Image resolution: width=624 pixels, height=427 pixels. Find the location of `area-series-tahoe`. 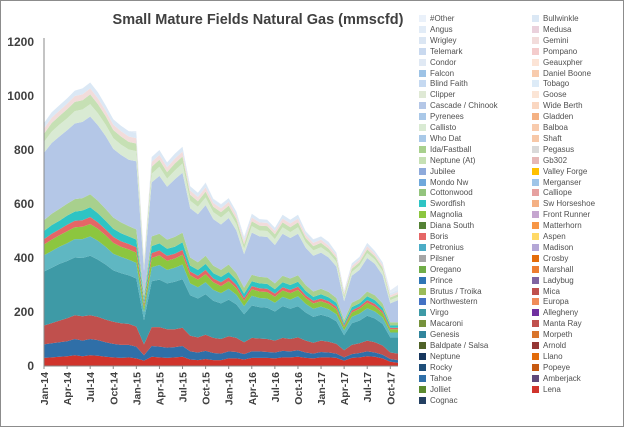

area-series-tahoe is located at coordinates (221, 351).